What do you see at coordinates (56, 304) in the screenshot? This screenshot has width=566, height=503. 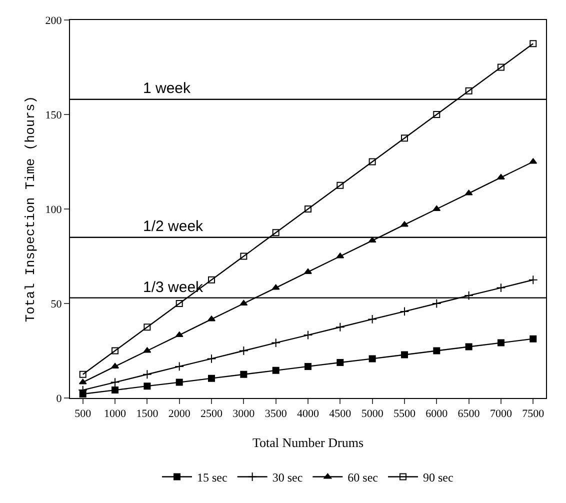 I see `y-tick-label: 50` at bounding box center [56, 304].